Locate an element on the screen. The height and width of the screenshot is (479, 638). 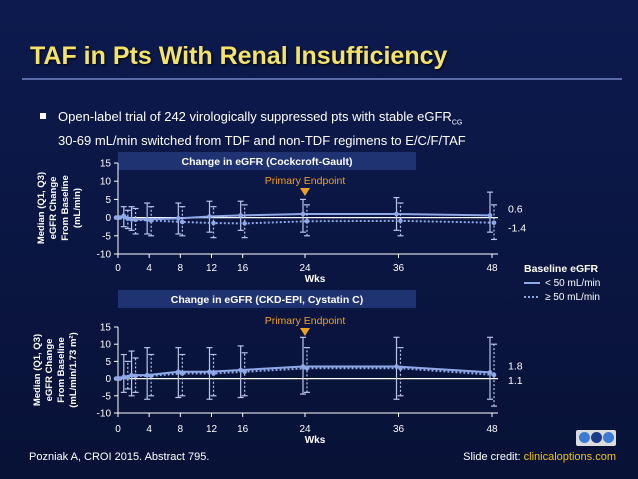
y-axis-label-line: (mL/min) is located at coordinates (77, 208).